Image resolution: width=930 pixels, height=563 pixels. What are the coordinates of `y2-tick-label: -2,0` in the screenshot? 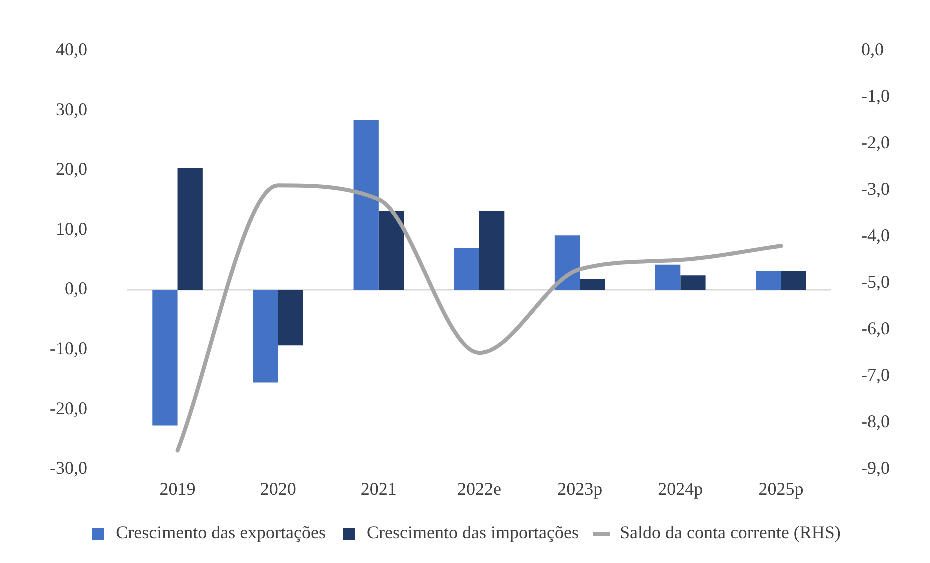 It's located at (876, 142).